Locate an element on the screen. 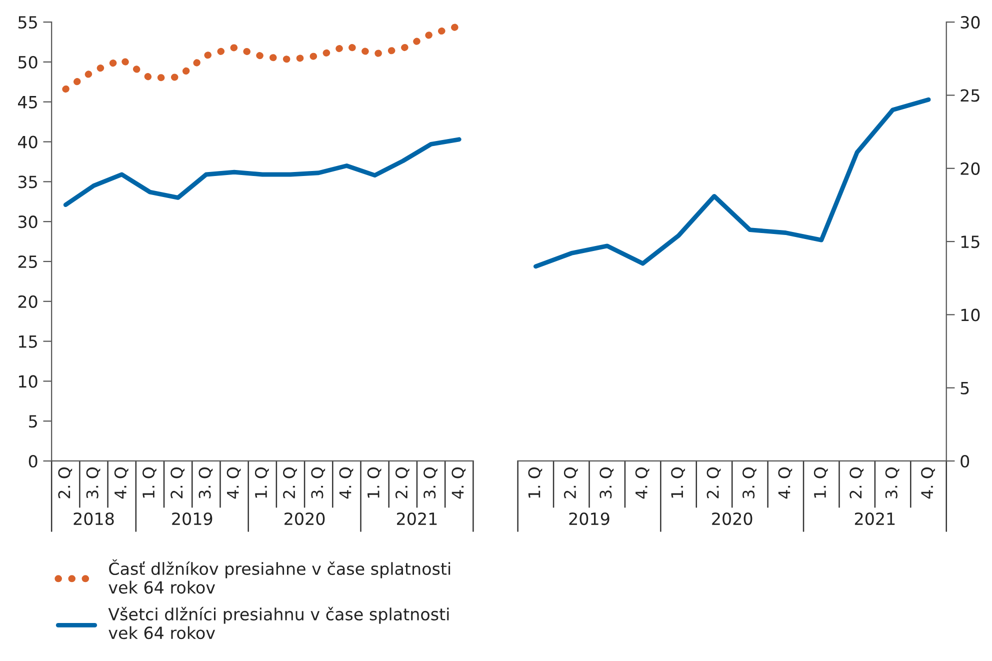  y2-tick-label: 0 is located at coordinates (965, 461).